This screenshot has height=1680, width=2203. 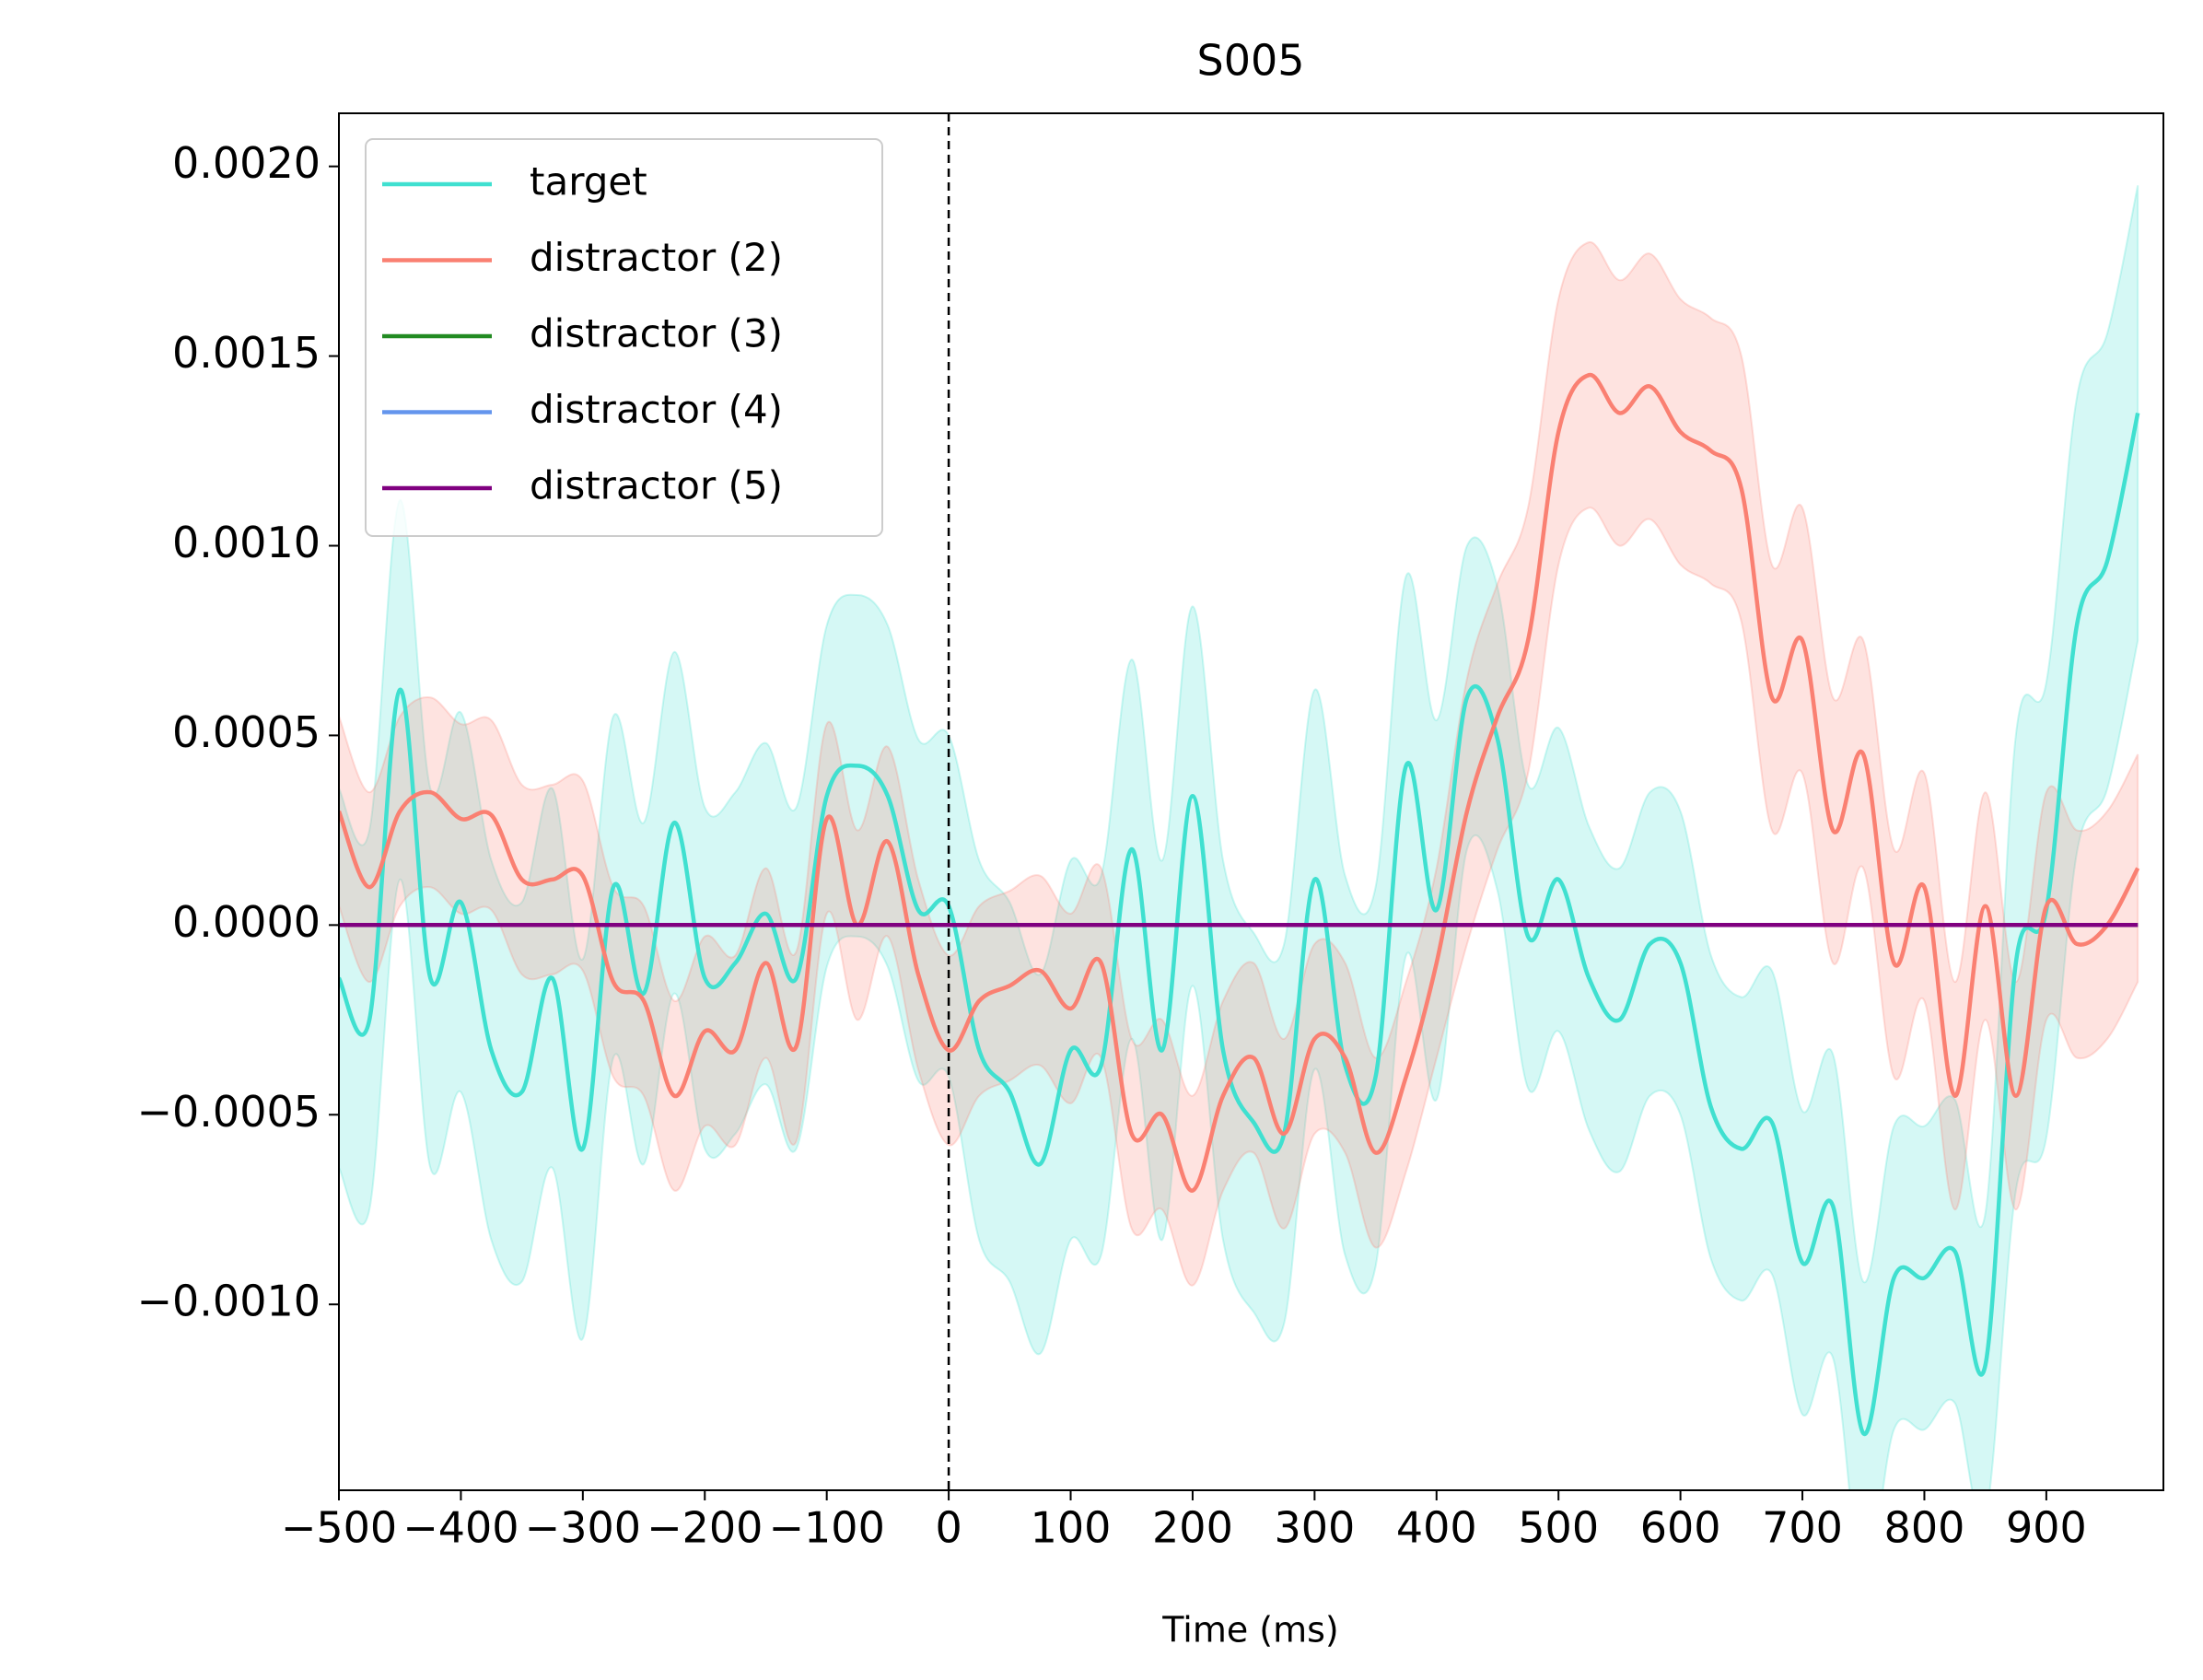 What do you see at coordinates (2047, 1528) in the screenshot?
I see `x-tick-label: 900` at bounding box center [2047, 1528].